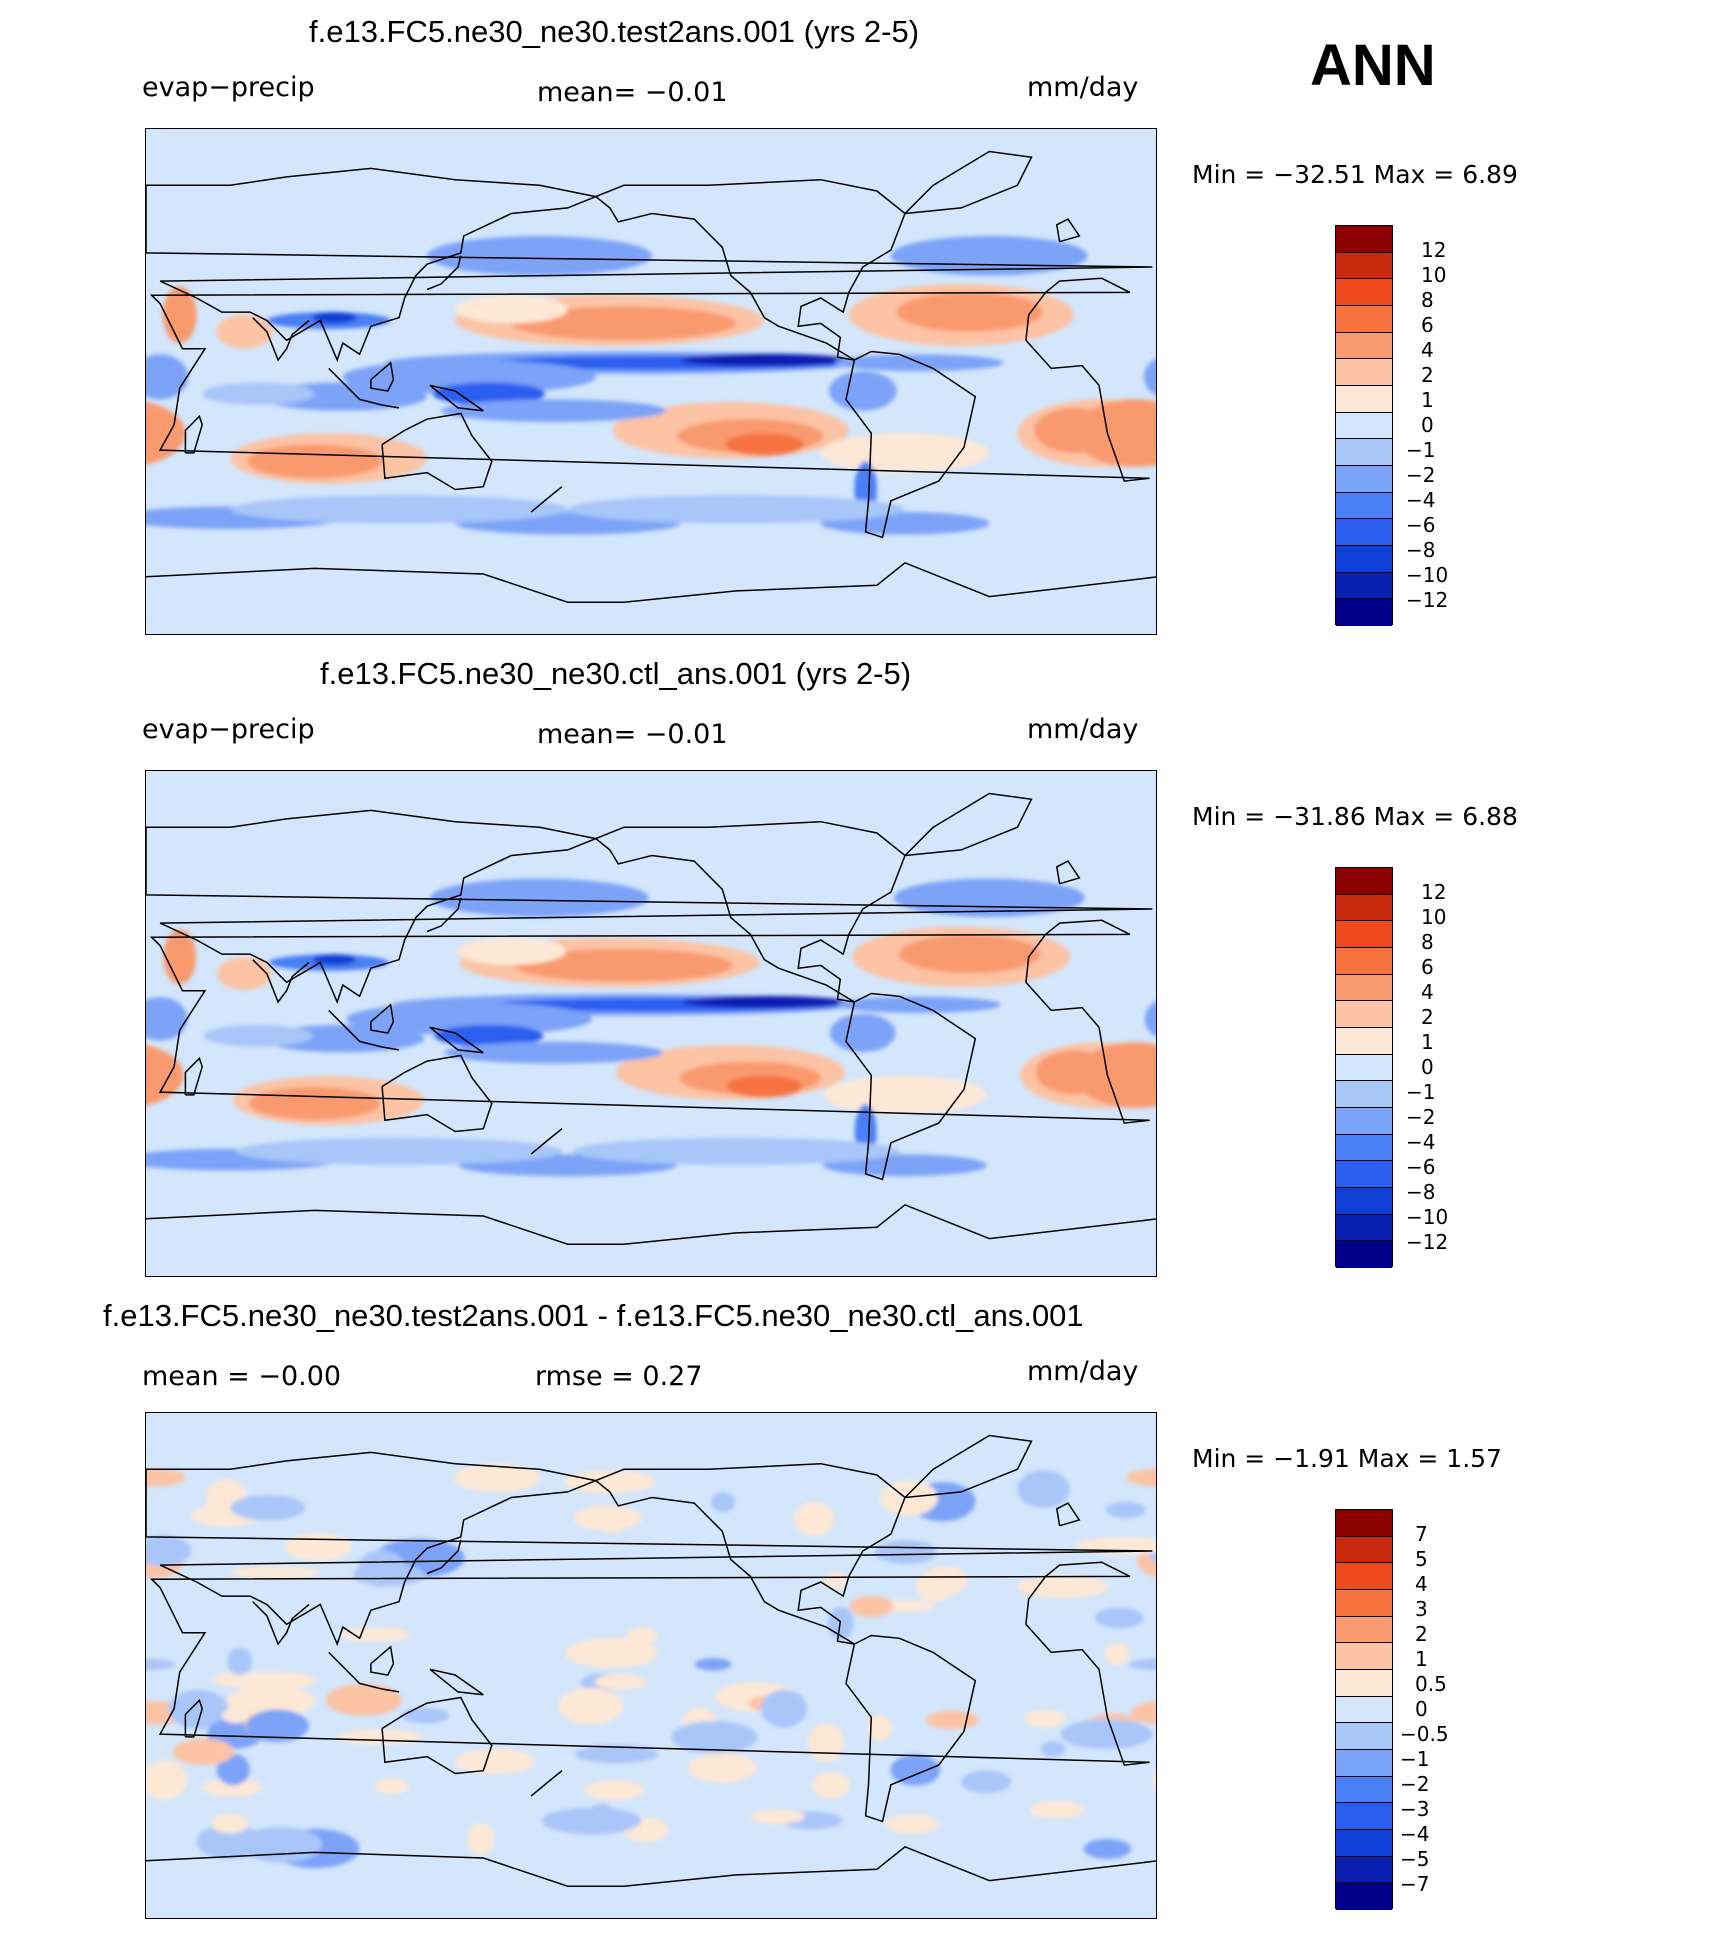  I want to click on colorbar-tick-label: 4, so click(1427, 350).